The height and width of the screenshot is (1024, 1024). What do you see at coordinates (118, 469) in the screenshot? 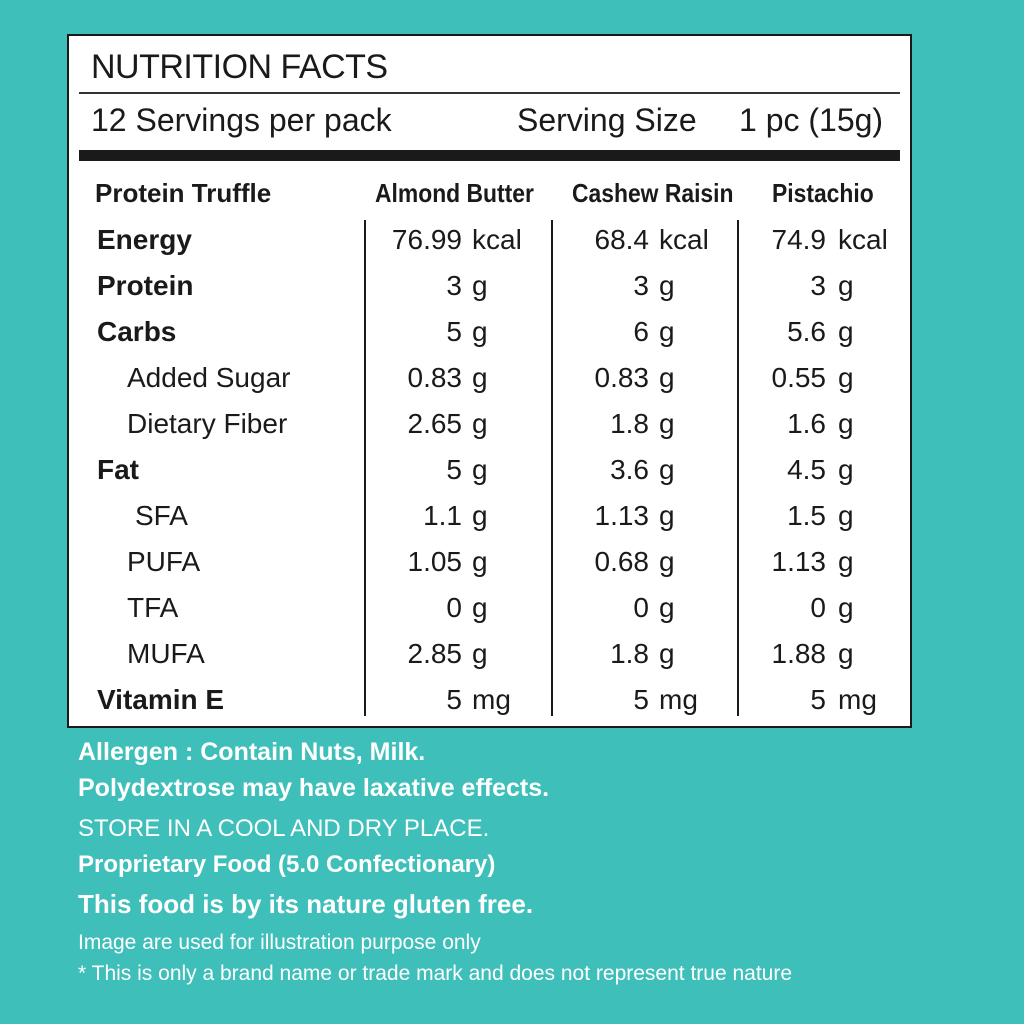
I see `nutrient-name: Fat` at bounding box center [118, 469].